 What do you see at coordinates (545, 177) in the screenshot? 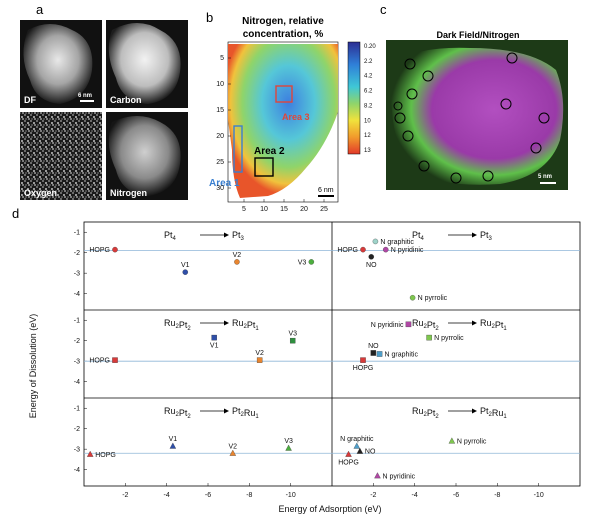
I see `dfn-scale-label: 5 nm` at bounding box center [545, 177].